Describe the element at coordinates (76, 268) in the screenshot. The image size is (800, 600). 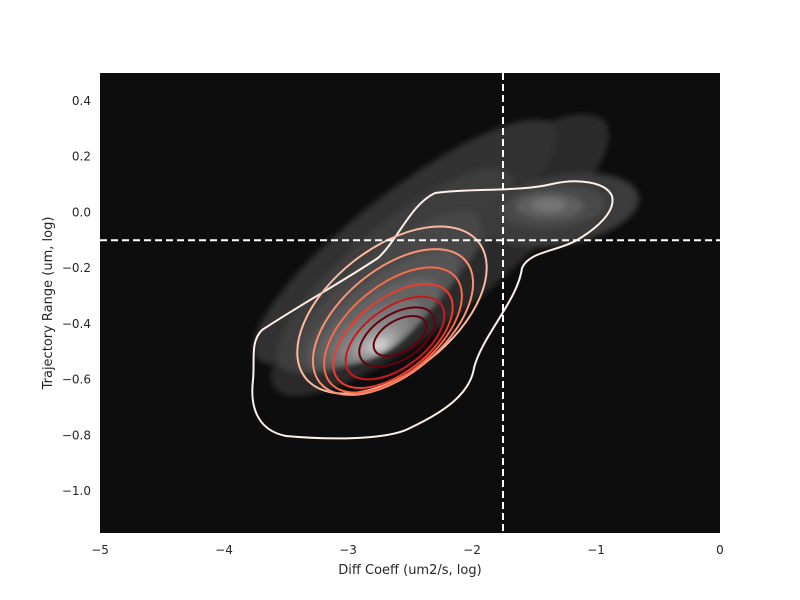
I see `y-tick-label: −0.2` at that location.